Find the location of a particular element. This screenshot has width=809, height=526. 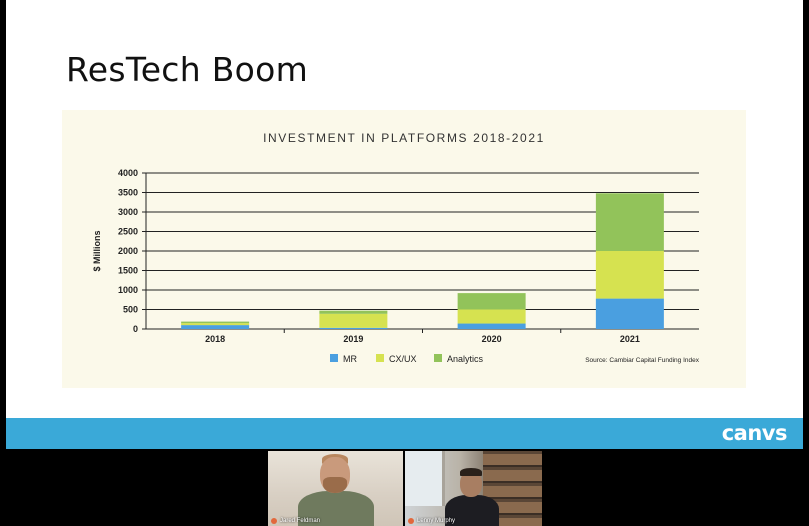

brand-logo: canvs is located at coordinates (754, 433).